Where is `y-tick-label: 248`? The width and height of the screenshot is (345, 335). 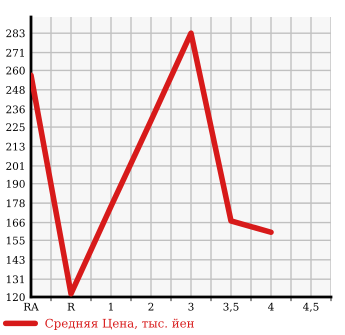 y-tick-label: 248 is located at coordinates (15, 90).